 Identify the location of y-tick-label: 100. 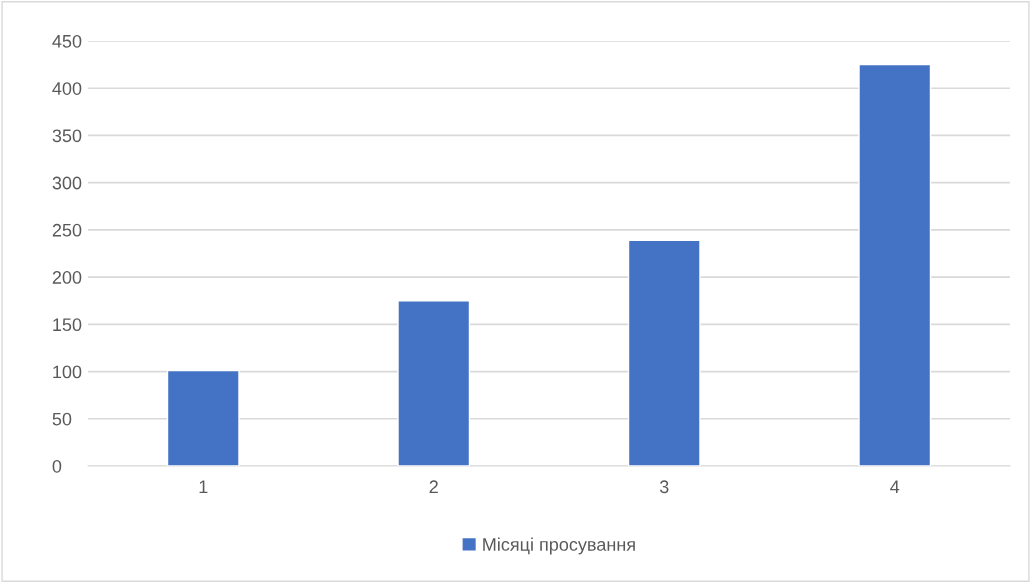
(67, 372).